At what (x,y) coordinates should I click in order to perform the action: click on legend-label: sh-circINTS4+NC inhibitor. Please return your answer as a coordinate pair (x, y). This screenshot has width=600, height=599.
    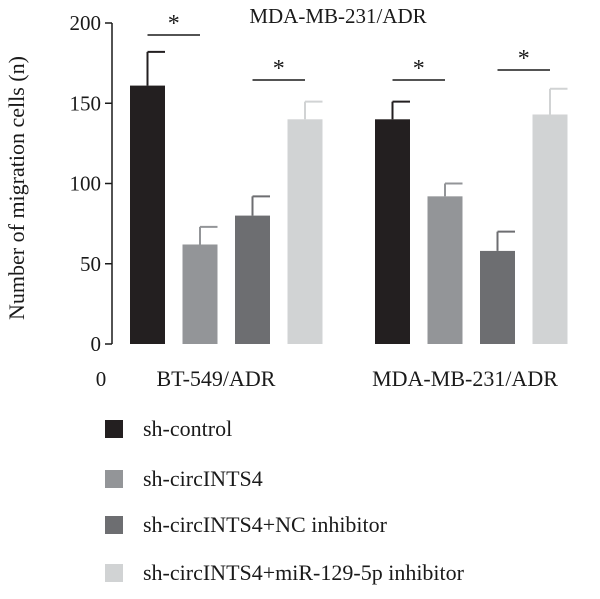
    Looking at the image, I should click on (265, 524).